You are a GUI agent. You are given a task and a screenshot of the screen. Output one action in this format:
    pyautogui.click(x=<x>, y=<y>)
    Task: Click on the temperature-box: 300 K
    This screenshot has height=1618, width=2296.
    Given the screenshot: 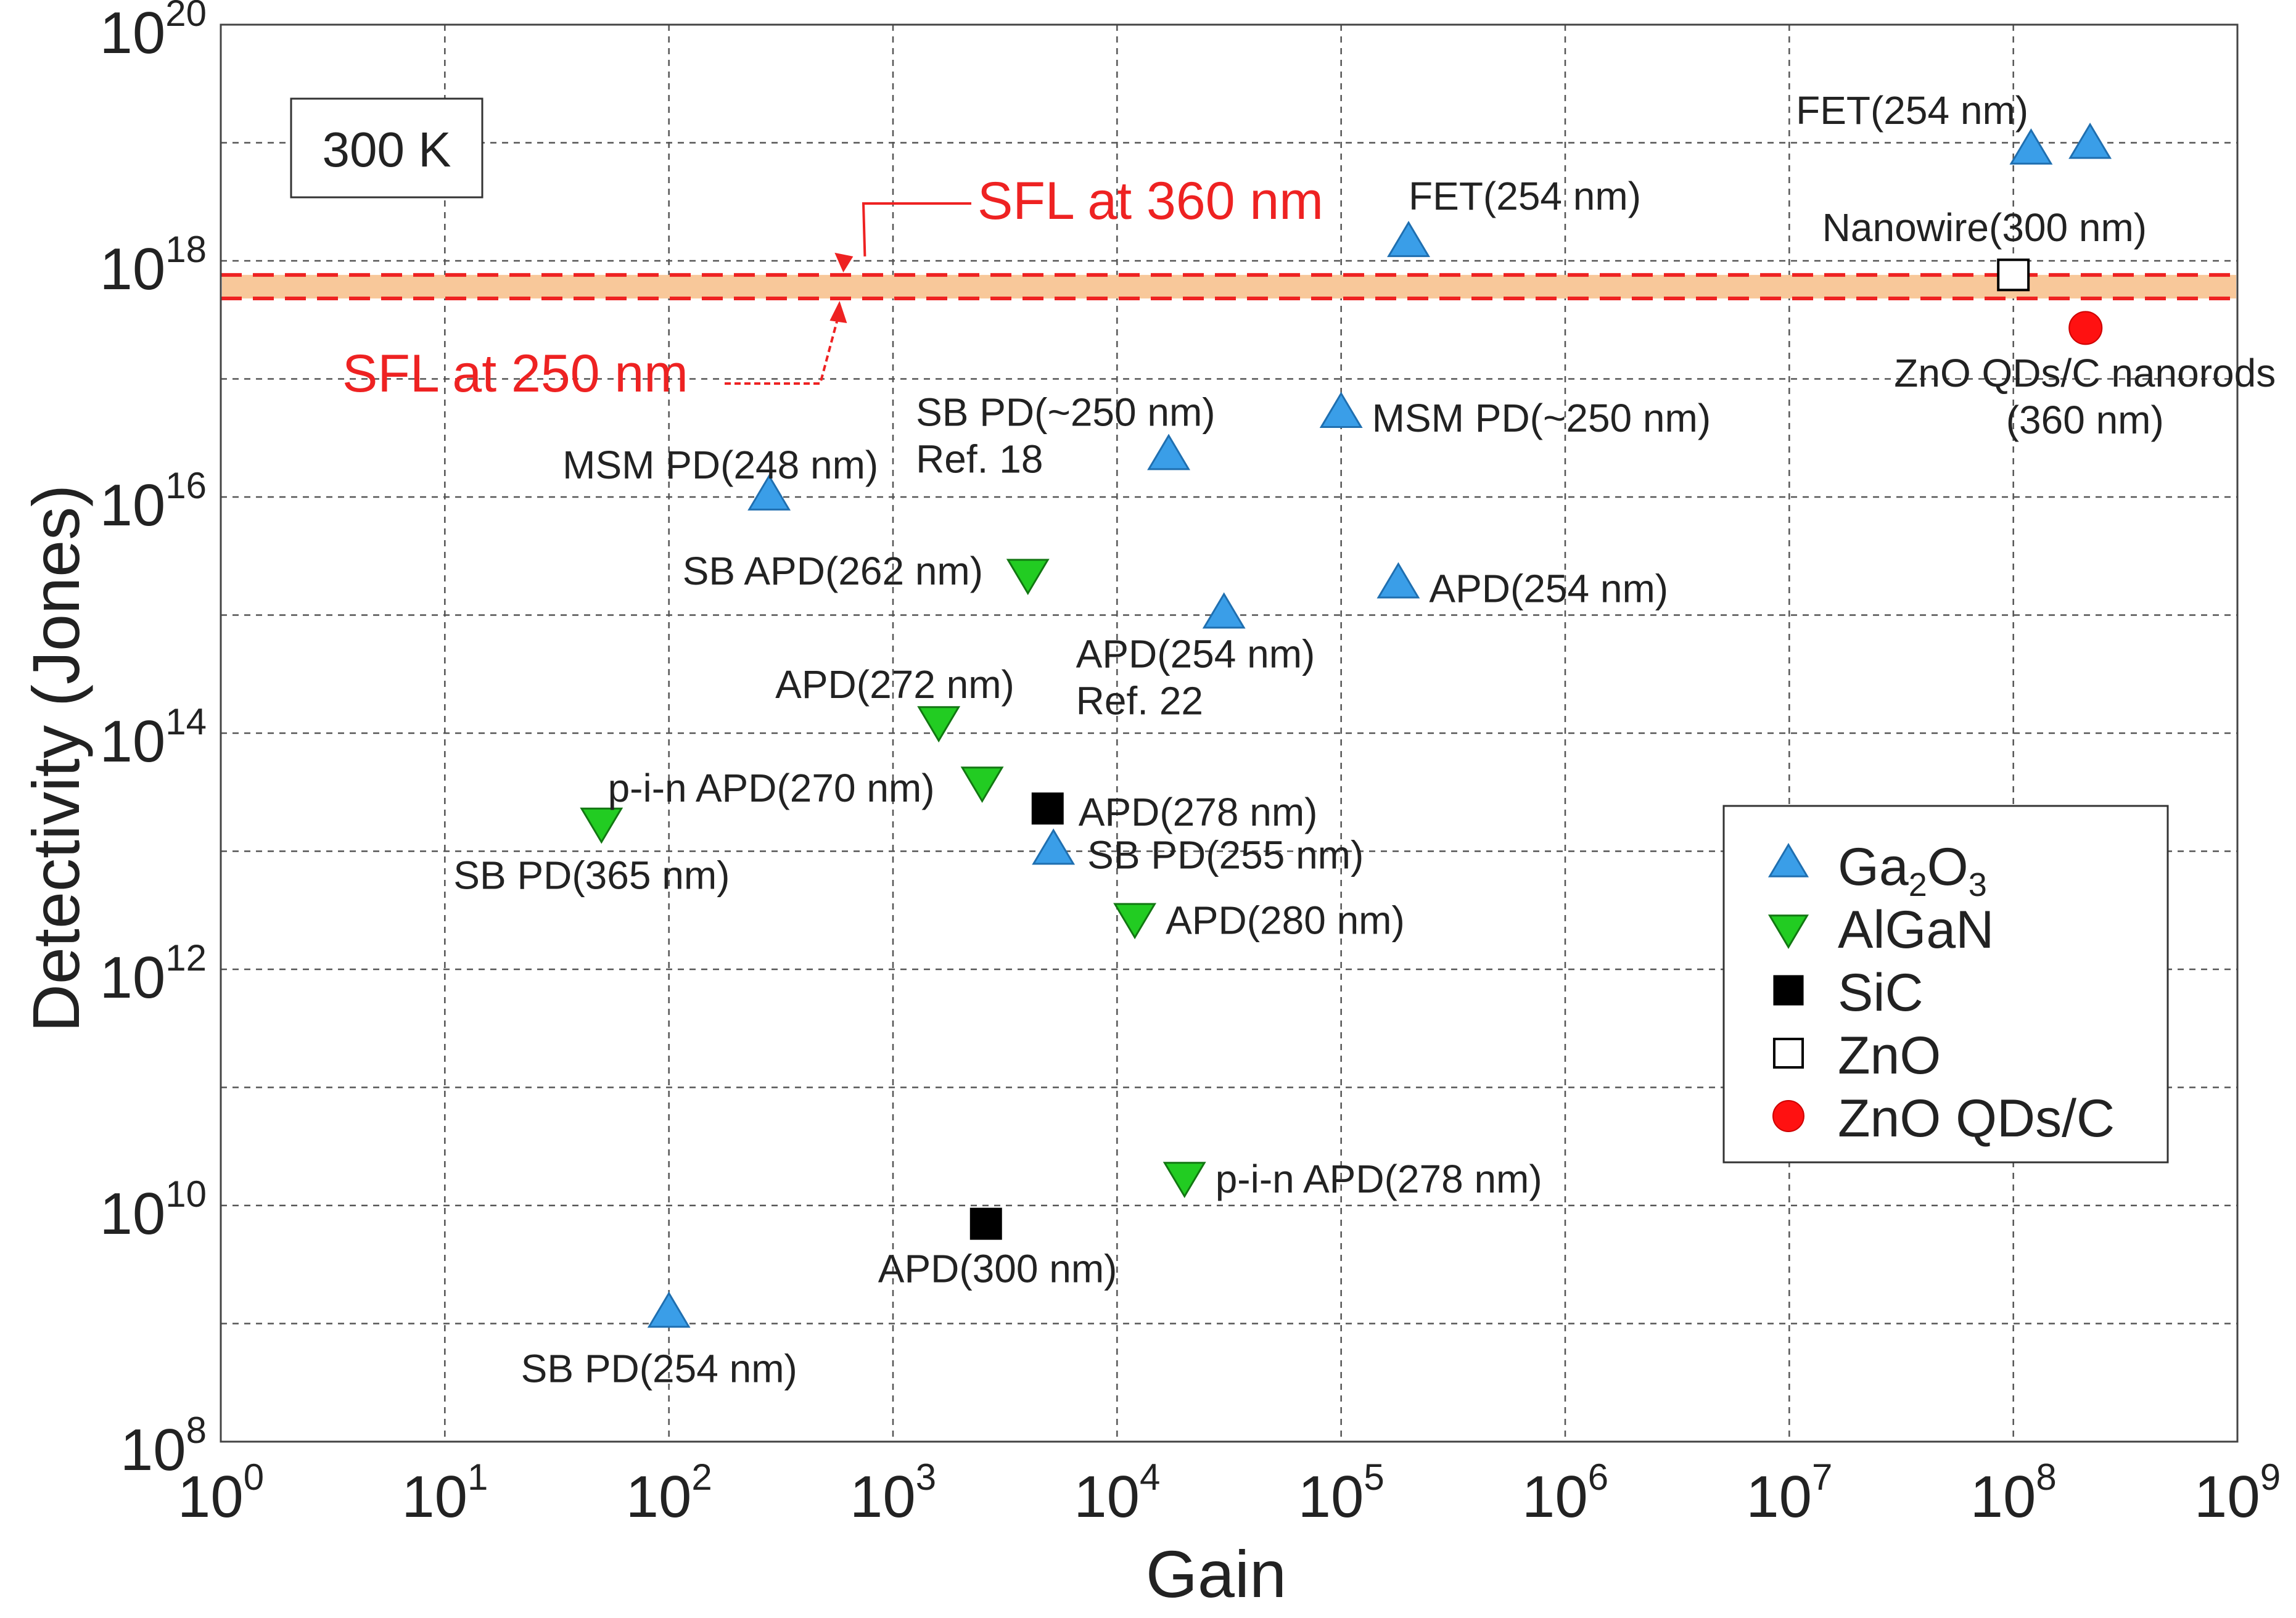 What is the action you would take?
    pyautogui.click(x=386, y=148)
    